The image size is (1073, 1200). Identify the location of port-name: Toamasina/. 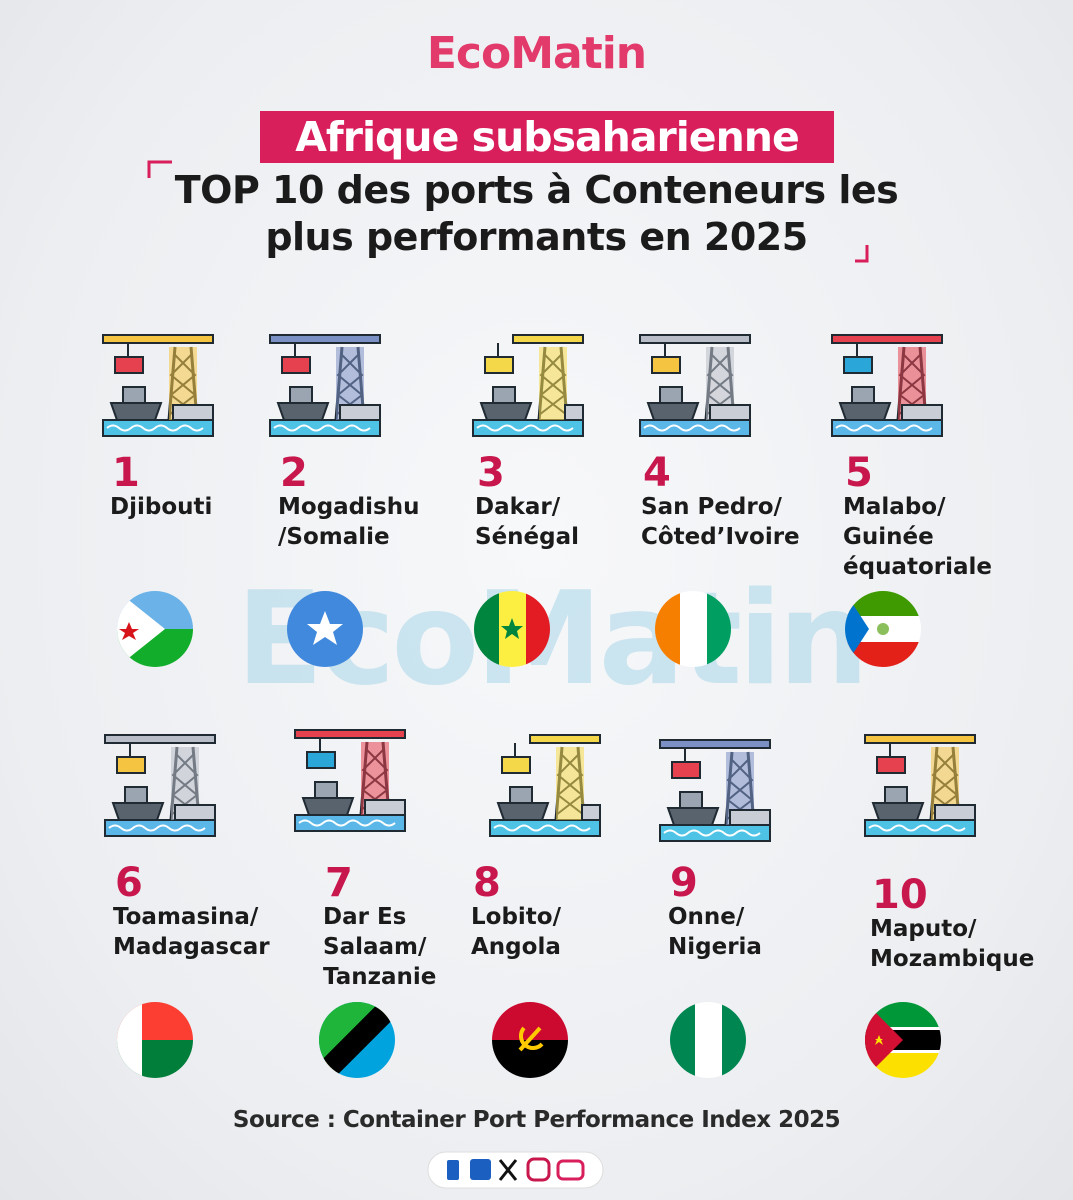
(186, 917).